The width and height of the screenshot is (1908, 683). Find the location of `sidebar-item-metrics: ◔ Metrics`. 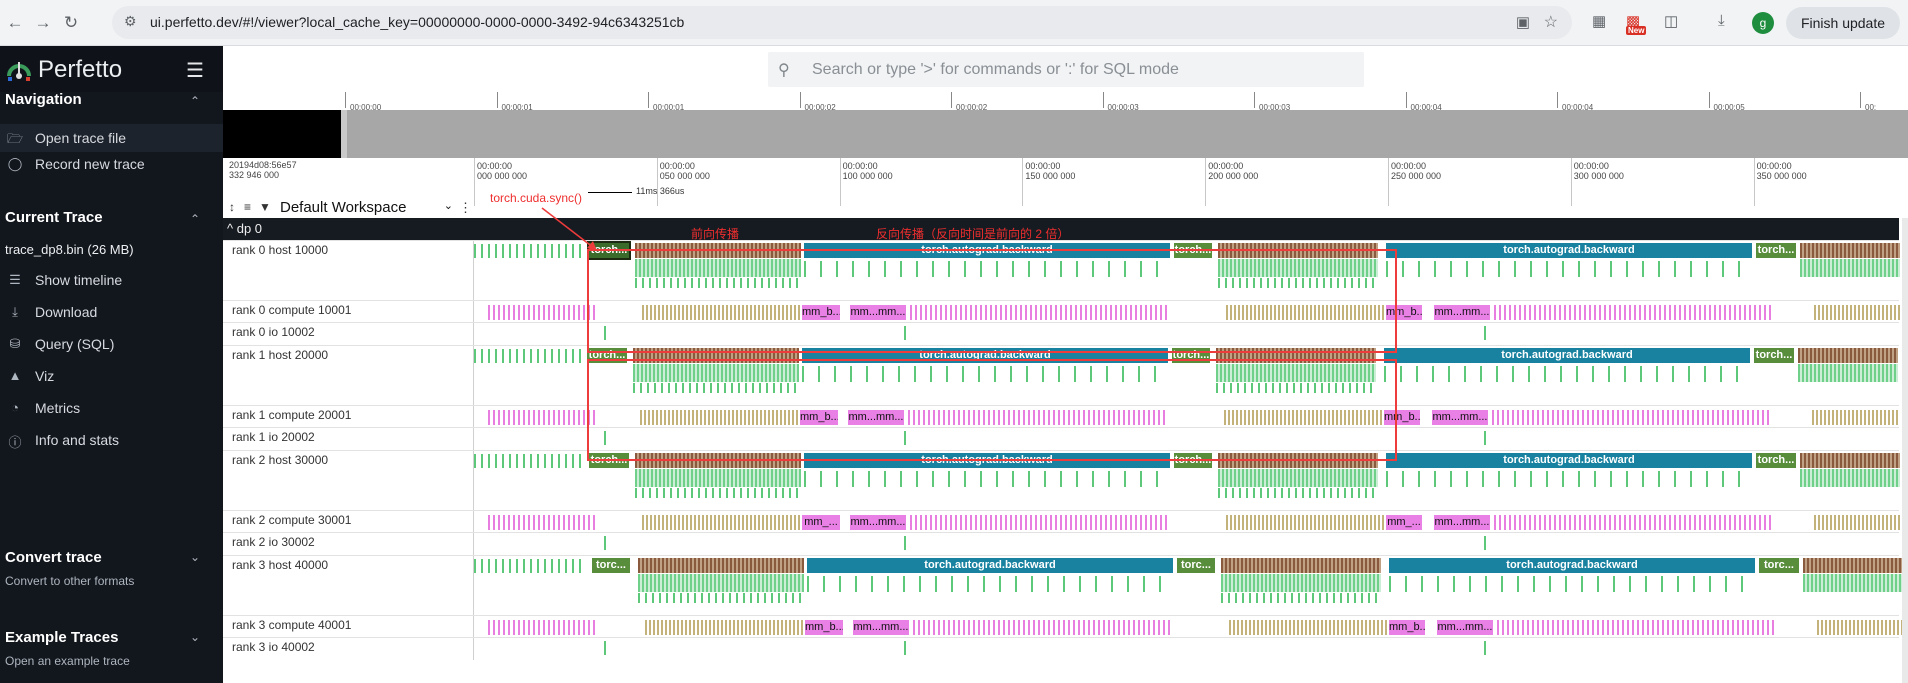

sidebar-item-metrics: ◔ Metrics is located at coordinates (111, 408).